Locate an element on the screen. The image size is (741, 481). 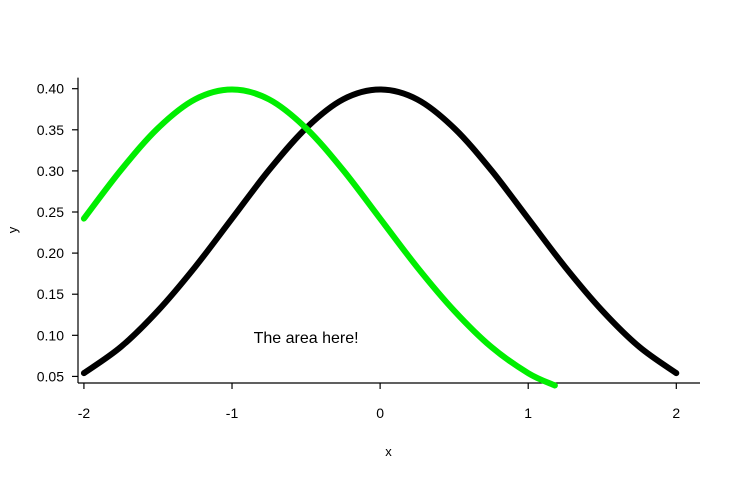
x-tick-label: 0 is located at coordinates (380, 413).